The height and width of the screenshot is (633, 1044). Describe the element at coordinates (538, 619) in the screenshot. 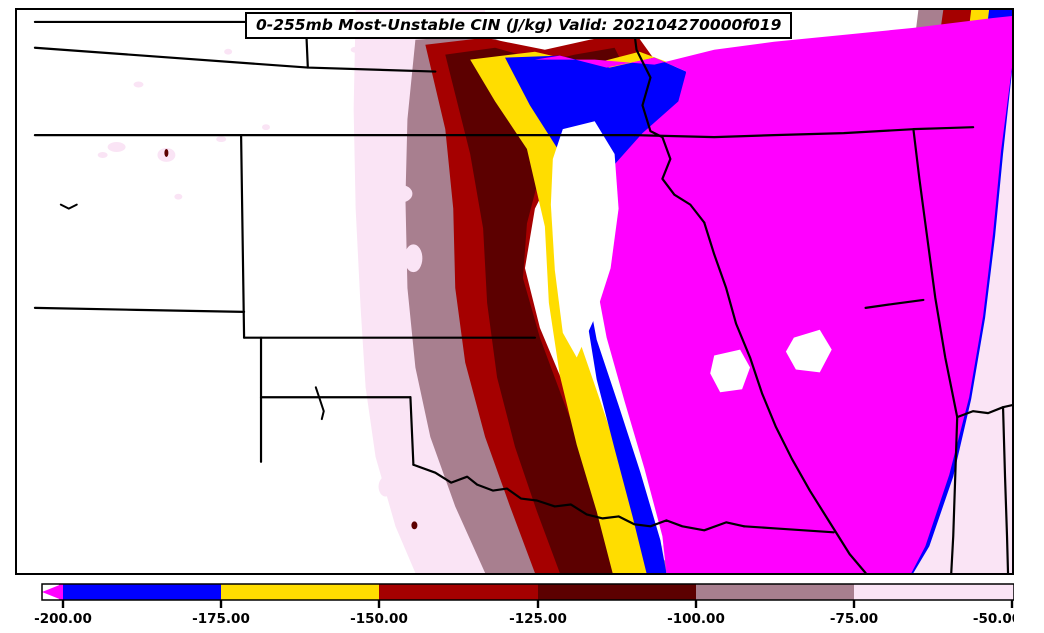

I see `colorbar-tick-label-3: -125.00` at that location.